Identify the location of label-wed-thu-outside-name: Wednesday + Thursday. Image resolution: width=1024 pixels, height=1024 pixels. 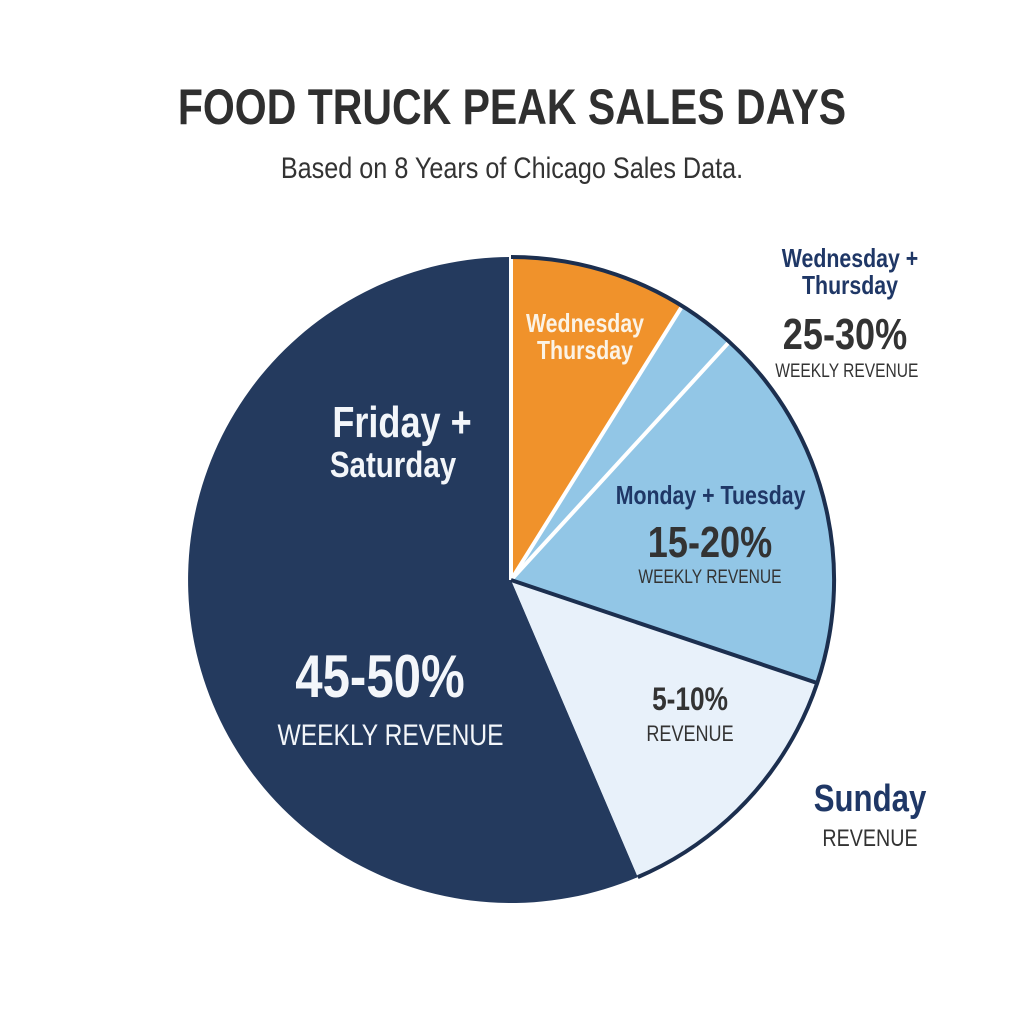
(850, 272).